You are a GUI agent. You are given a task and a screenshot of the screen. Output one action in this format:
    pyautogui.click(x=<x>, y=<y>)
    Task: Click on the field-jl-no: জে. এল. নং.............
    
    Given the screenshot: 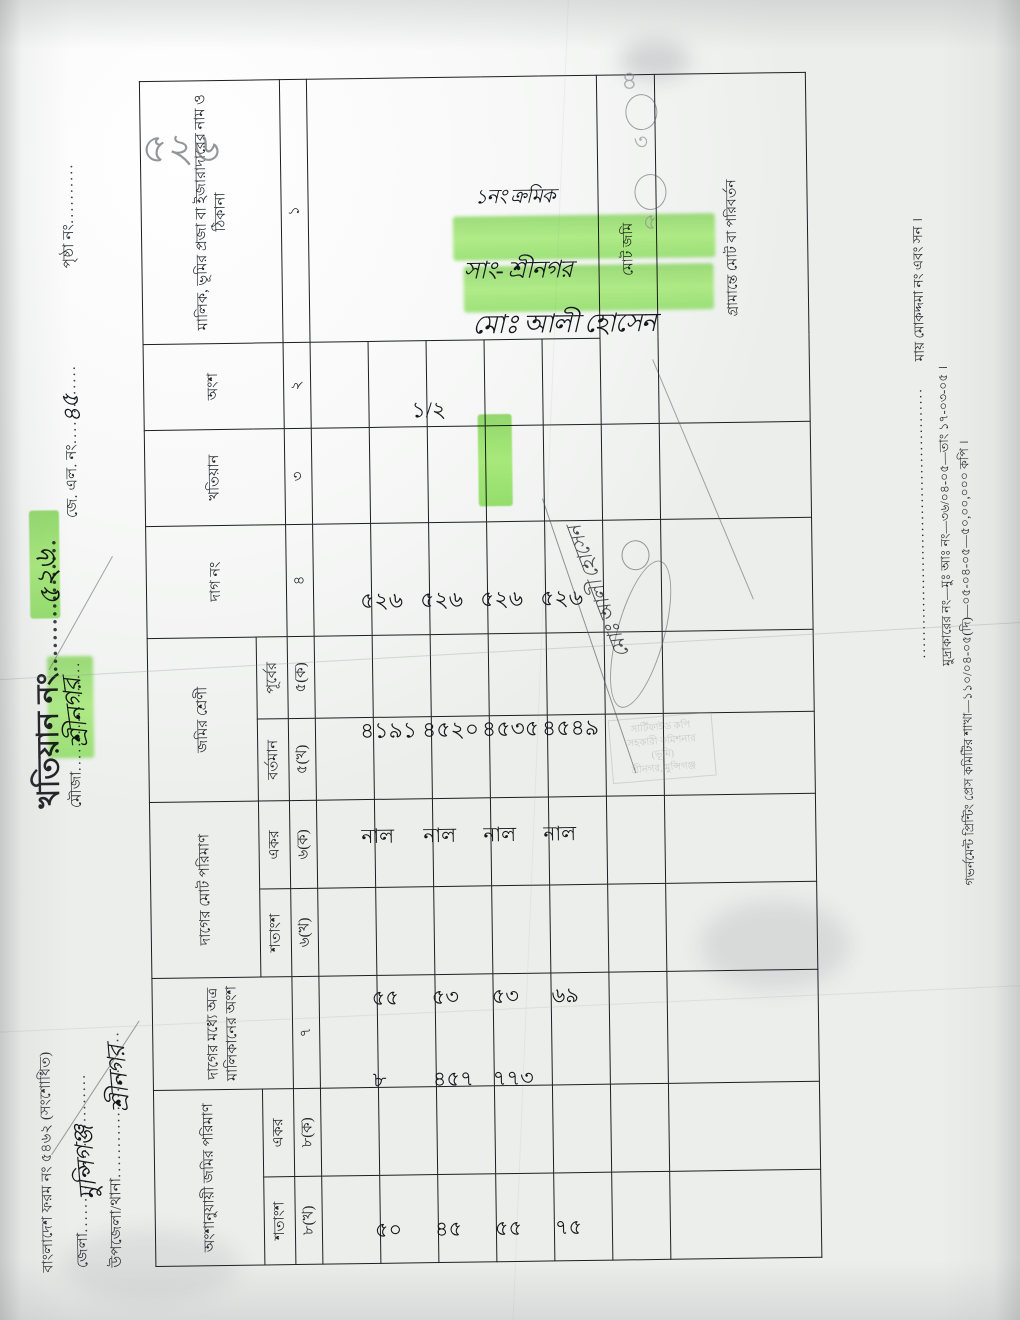 What is the action you would take?
    pyautogui.click(x=72, y=441)
    